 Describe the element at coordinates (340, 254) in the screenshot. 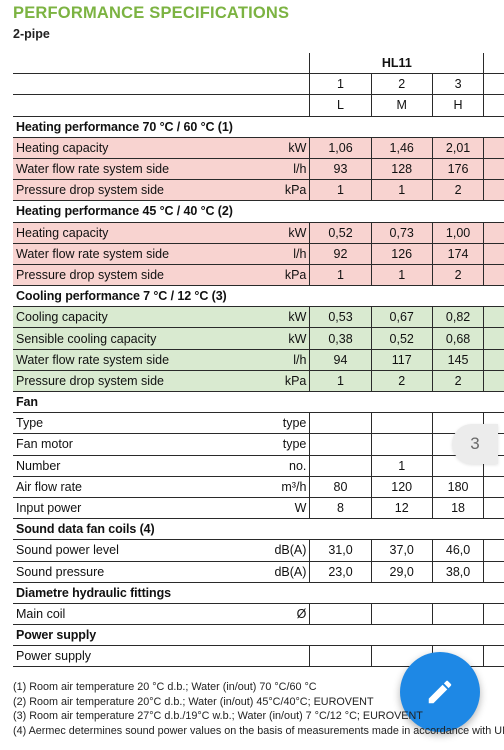

I see `spec-value: 92` at that location.